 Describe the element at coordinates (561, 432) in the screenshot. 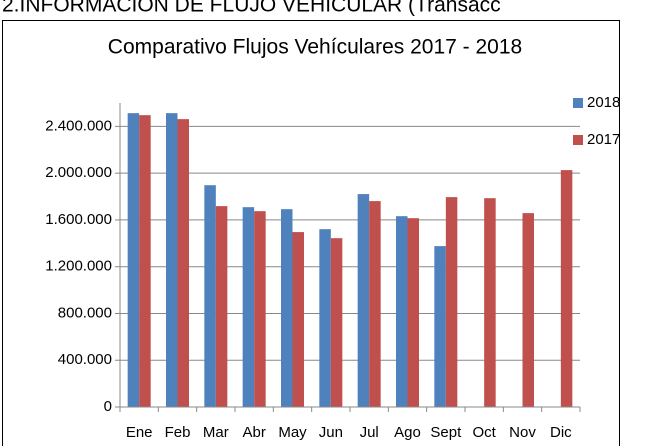

I see `x-tick-label: Dic` at that location.